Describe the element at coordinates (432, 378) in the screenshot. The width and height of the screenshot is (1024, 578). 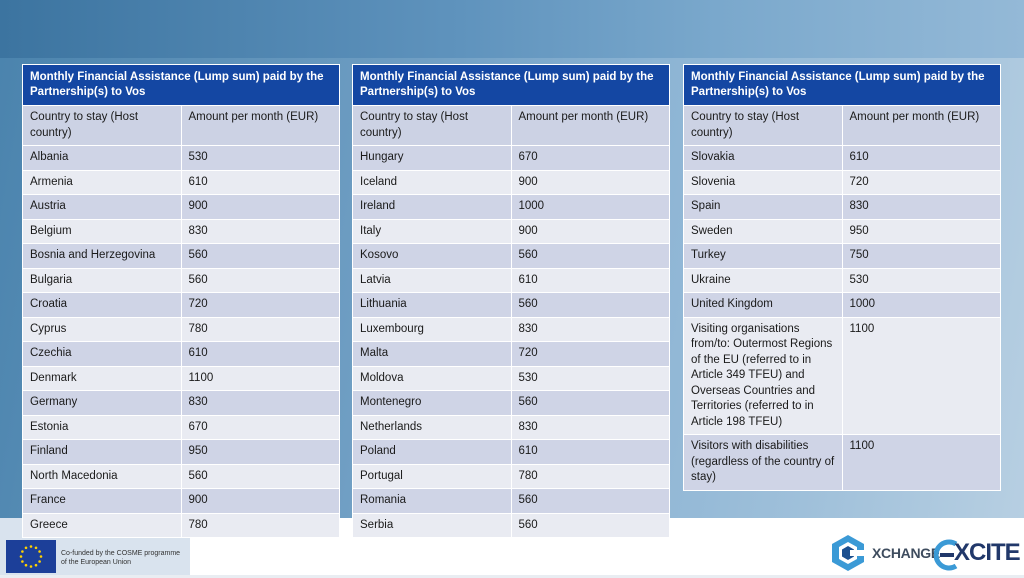
I see `country-cell: Moldova` at that location.